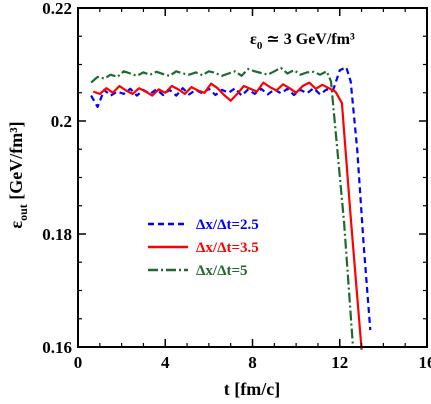 The height and width of the screenshot is (404, 431). What do you see at coordinates (260, 46) in the screenshot?
I see `annotation-subscript: 0` at bounding box center [260, 46].